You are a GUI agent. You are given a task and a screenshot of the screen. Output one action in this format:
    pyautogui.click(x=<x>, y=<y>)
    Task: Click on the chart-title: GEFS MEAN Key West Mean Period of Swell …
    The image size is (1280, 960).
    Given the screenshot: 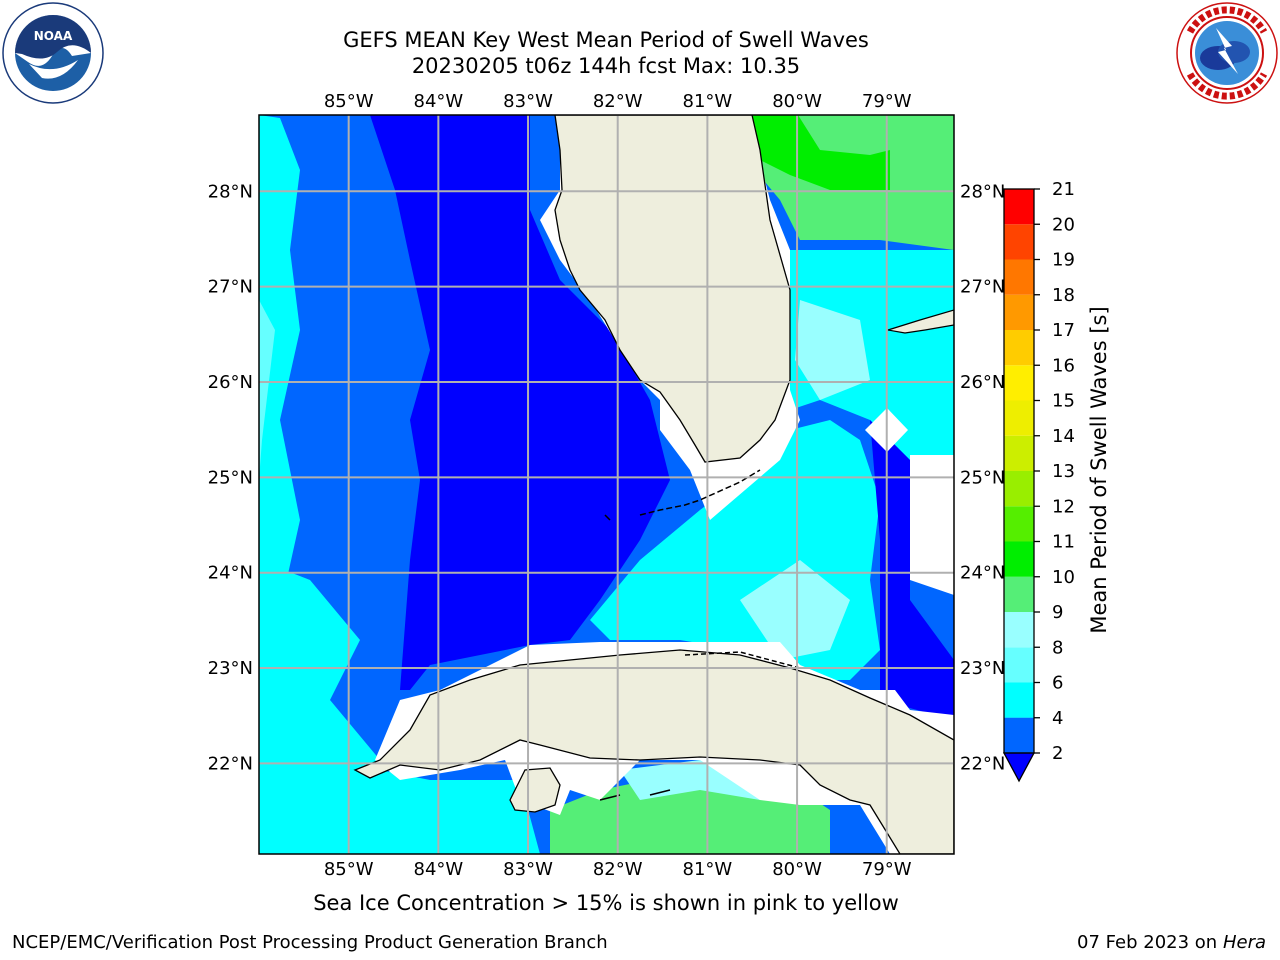 What is the action you would take?
    pyautogui.click(x=606, y=40)
    